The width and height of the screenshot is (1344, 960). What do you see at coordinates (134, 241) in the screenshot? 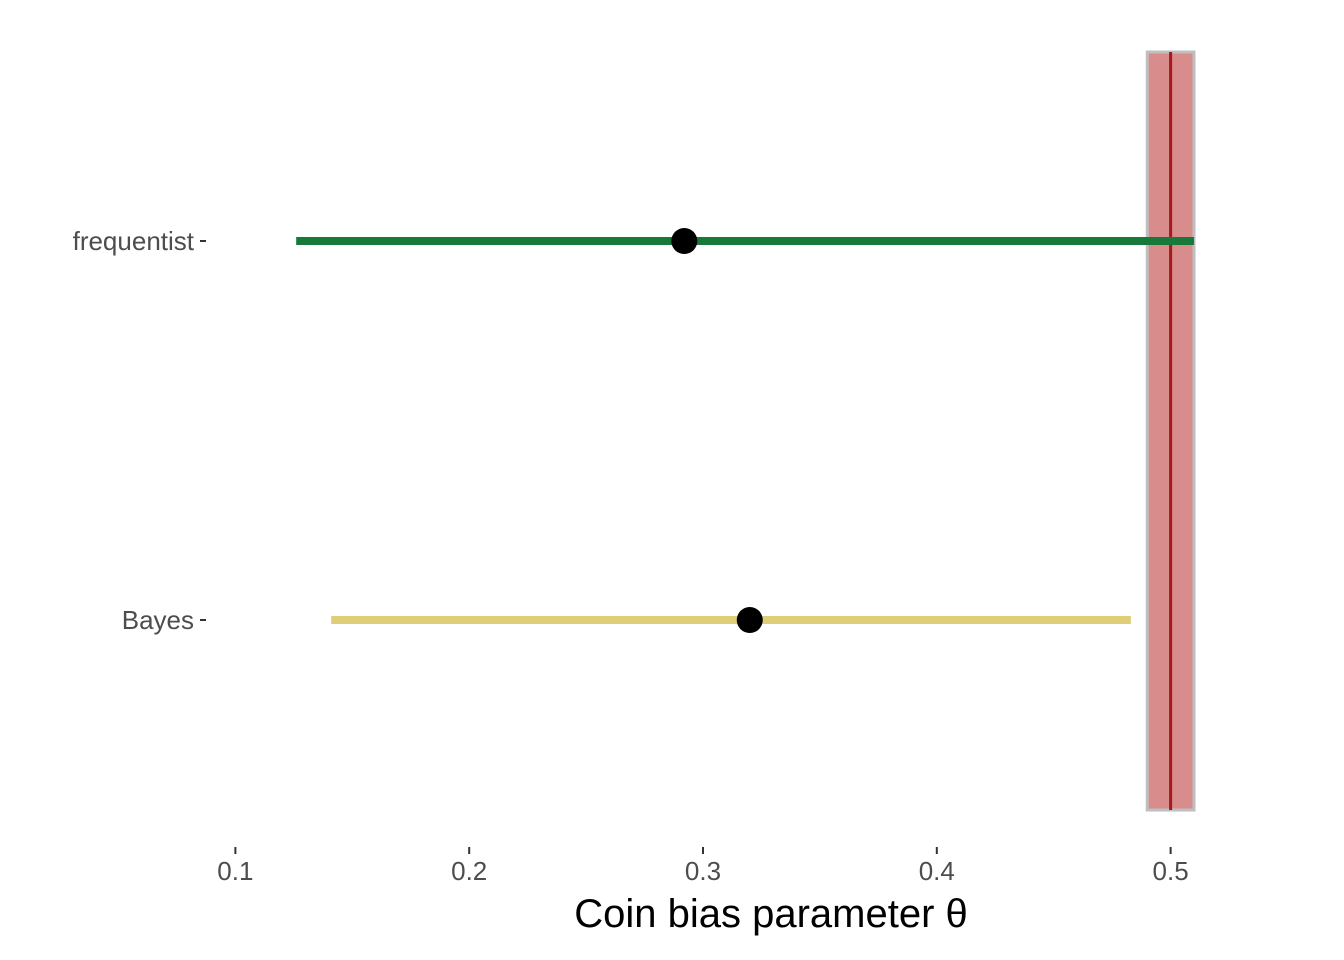
I see `y-tick-label: frequentist` at bounding box center [134, 241].